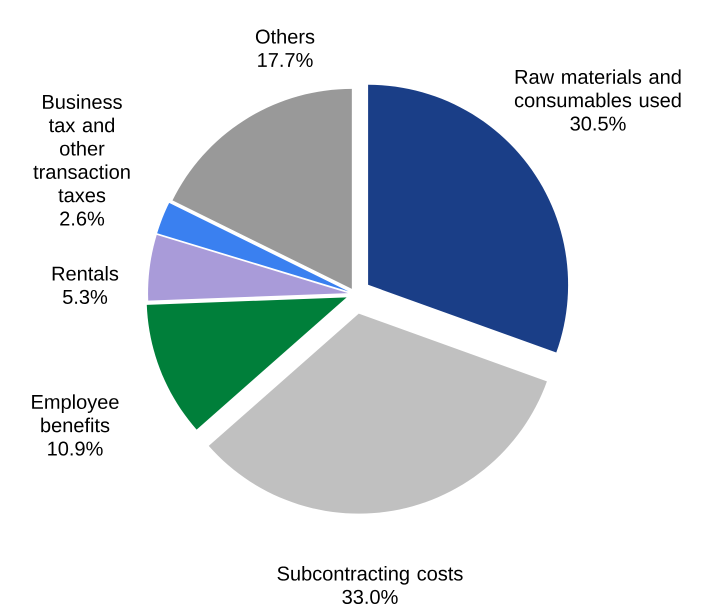 This screenshot has width=706, height=610. Describe the element at coordinates (285, 59) in the screenshot. I see `data-label: 17.7%` at that location.